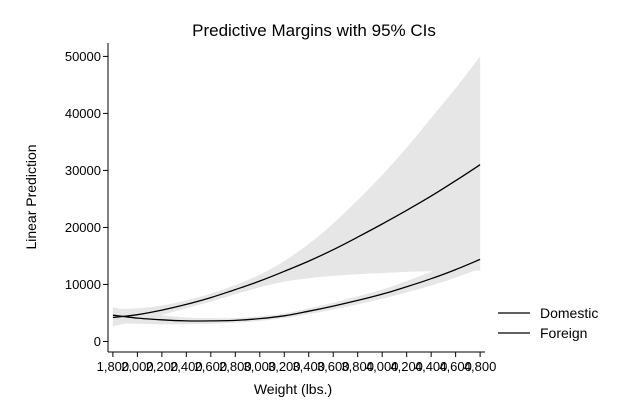 Image resolution: width=630 pixels, height=420 pixels. I want to click on x-tick-label: 3,800, so click(357, 366).